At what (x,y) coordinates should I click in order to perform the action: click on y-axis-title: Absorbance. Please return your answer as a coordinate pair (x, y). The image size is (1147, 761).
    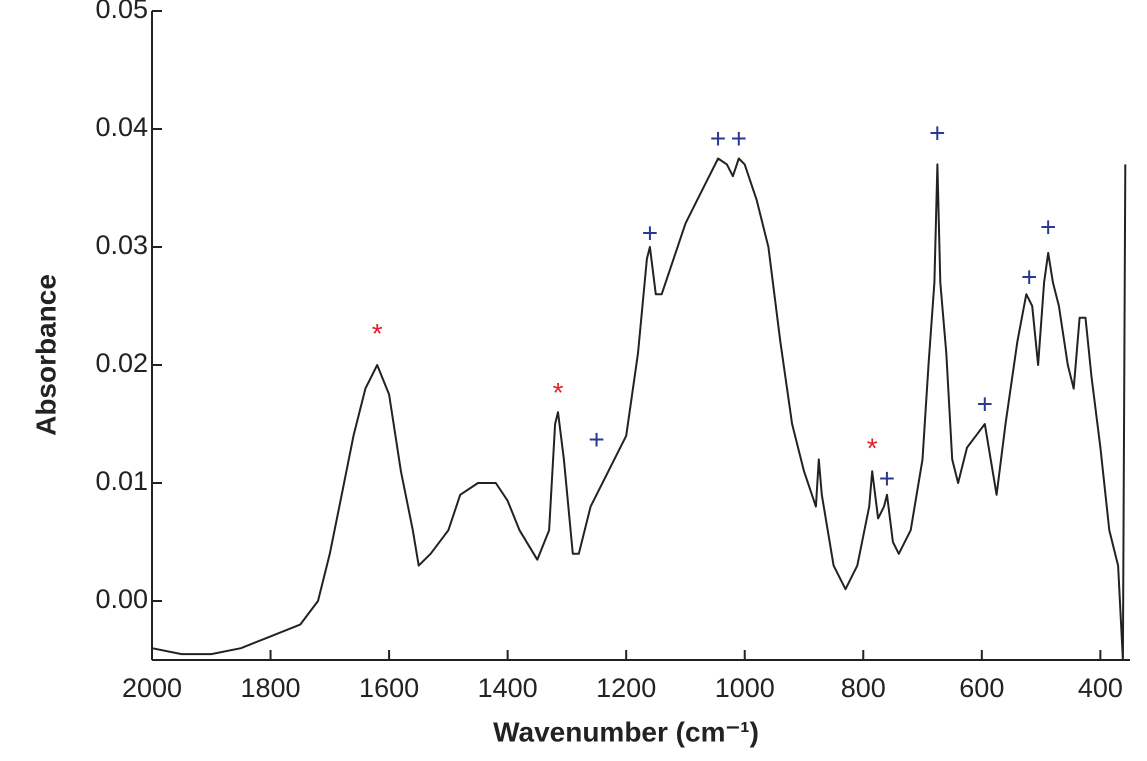
    Looking at the image, I should click on (45, 355).